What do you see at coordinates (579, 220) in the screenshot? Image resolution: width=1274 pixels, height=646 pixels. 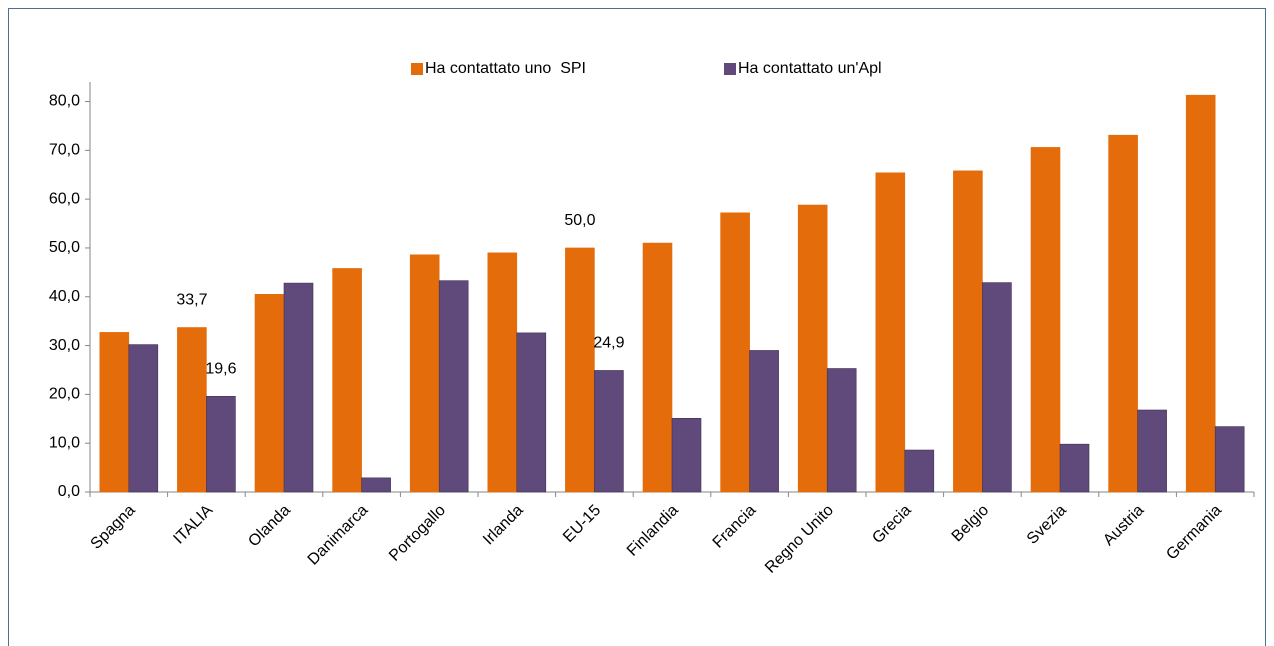 I see `data-label: 50,0` at bounding box center [579, 220].